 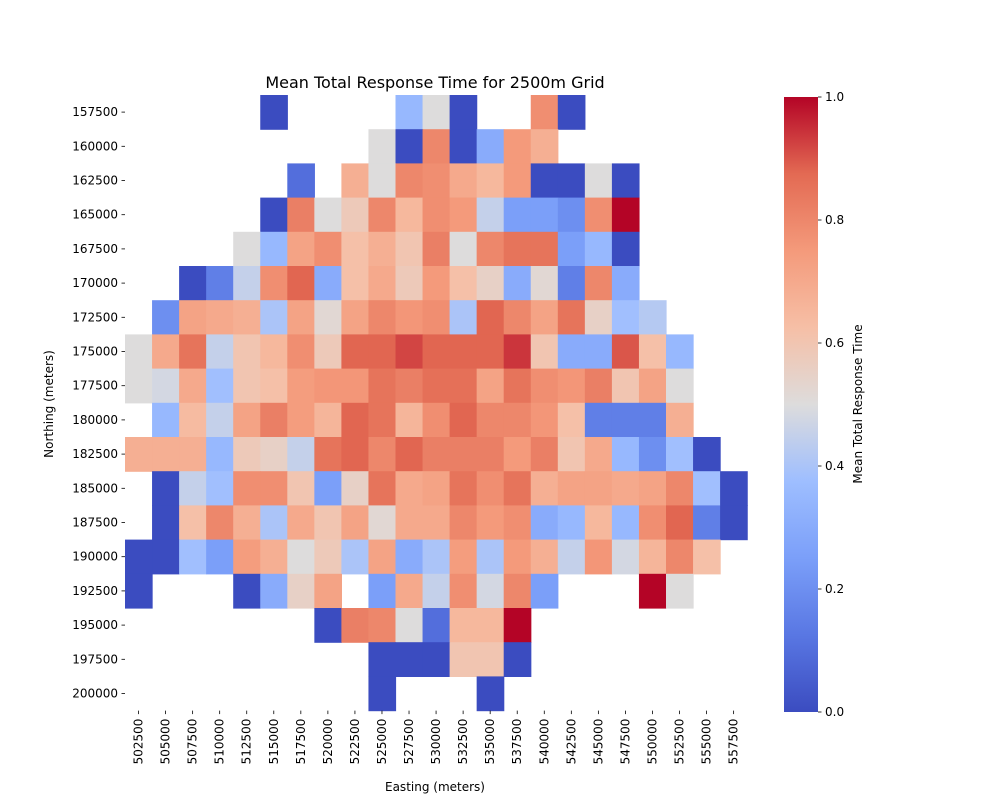 I want to click on colorbar-tick-label: 0.6, so click(x=834, y=343).